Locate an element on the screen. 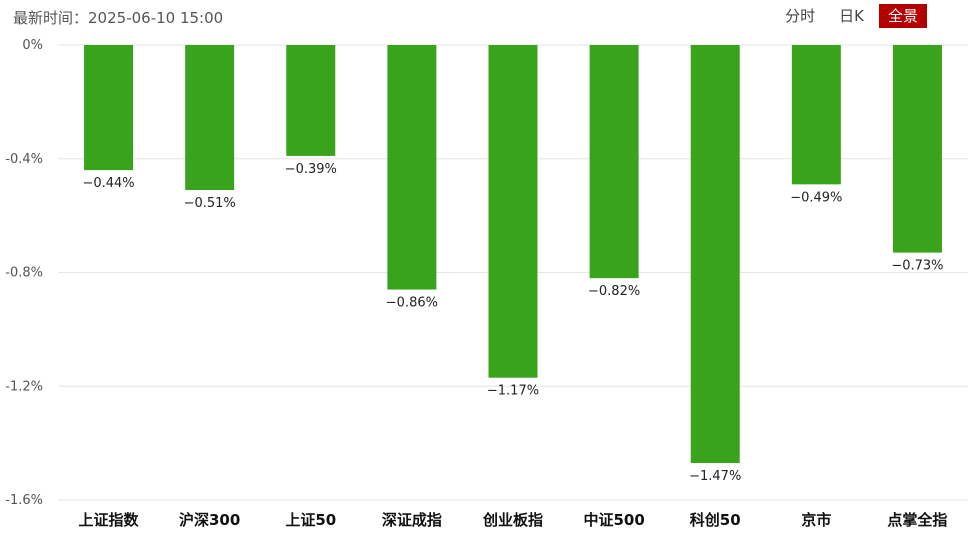 Image resolution: width=968 pixels, height=534 pixels. y-tick-label: -1.2% is located at coordinates (24, 386).